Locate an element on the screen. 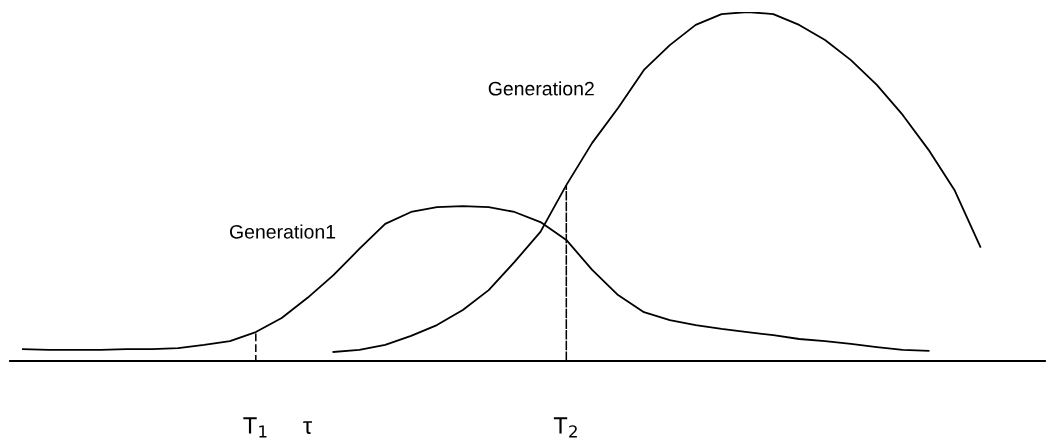  x-tick-label: τ is located at coordinates (308, 427).